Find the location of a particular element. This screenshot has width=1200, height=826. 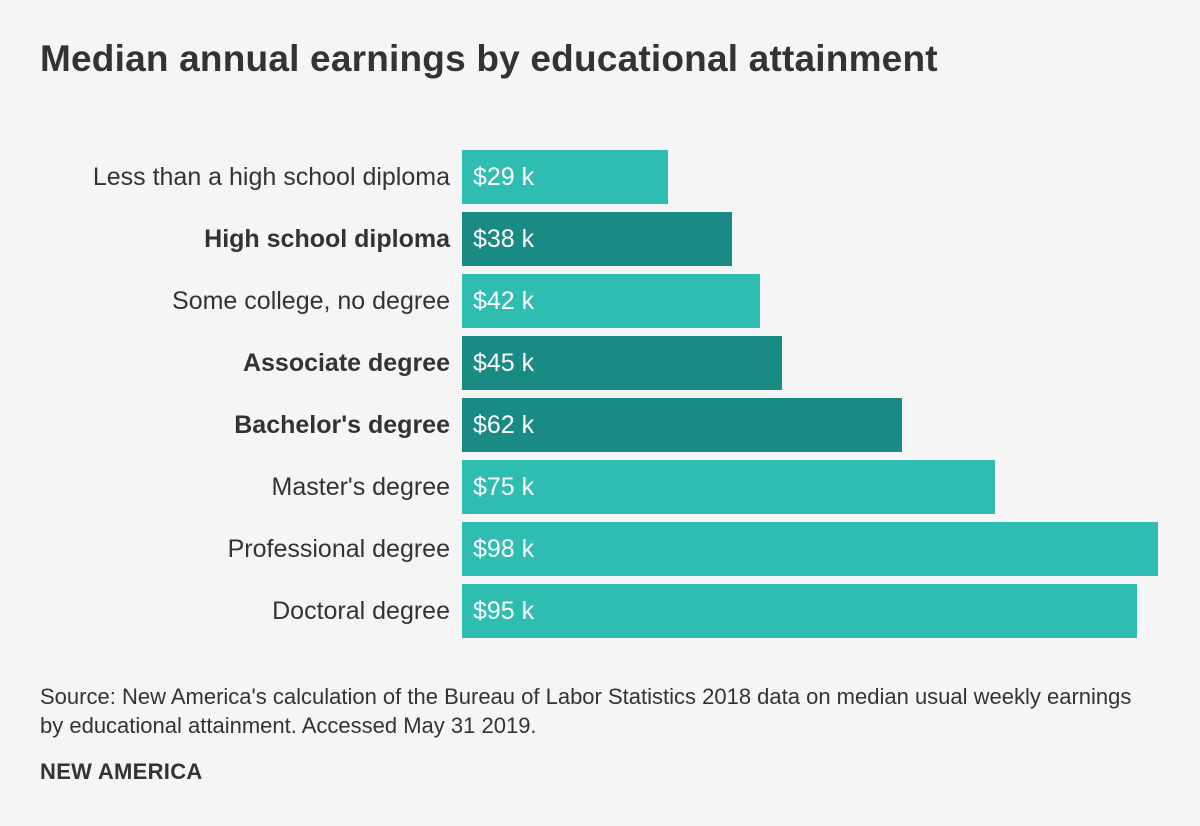

value-label: $62 k is located at coordinates (504, 425).